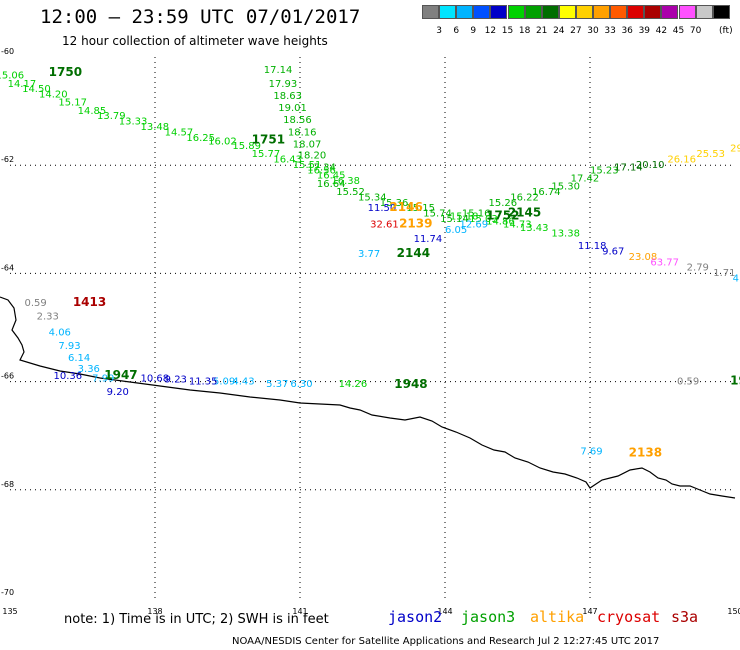  What do you see at coordinates (331, 184) in the screenshot?
I see `swh-value-label: 16.64` at bounding box center [331, 184].